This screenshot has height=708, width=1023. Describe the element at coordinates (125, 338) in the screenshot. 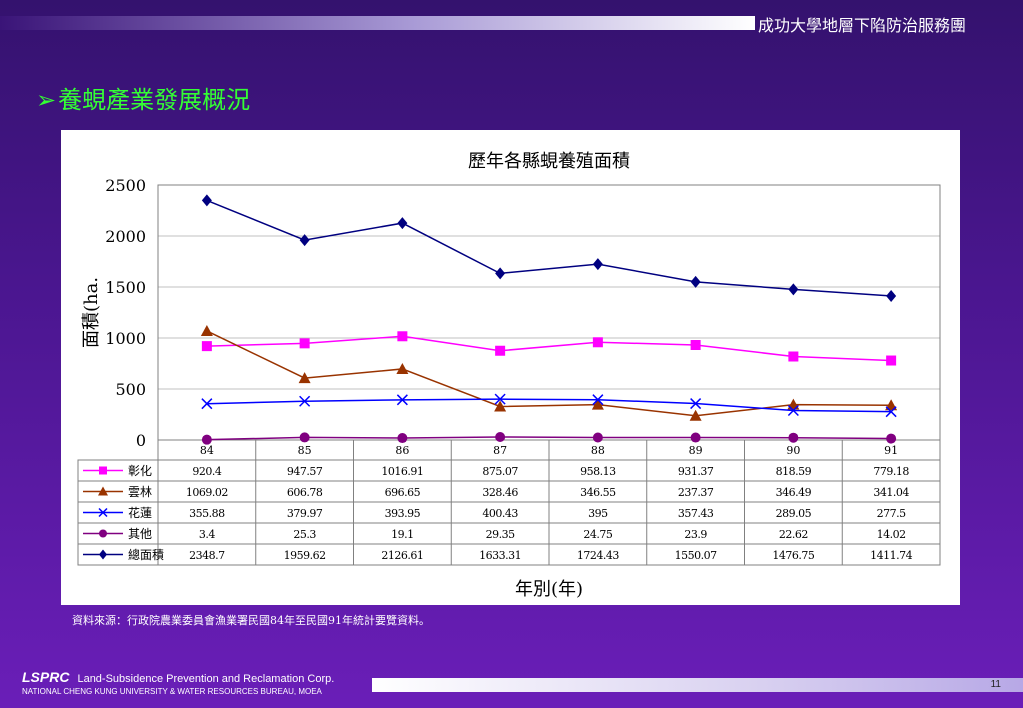

I see `y-tick-label: 1000` at that location.